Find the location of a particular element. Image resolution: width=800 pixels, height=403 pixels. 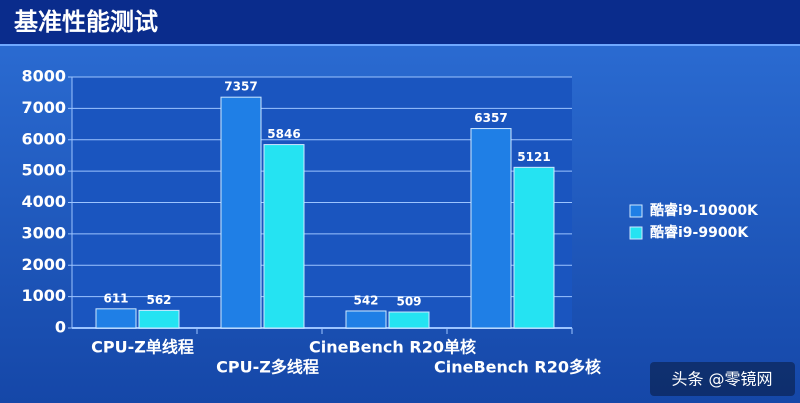

legend-label: 酷睿i9-10900K is located at coordinates (704, 210).